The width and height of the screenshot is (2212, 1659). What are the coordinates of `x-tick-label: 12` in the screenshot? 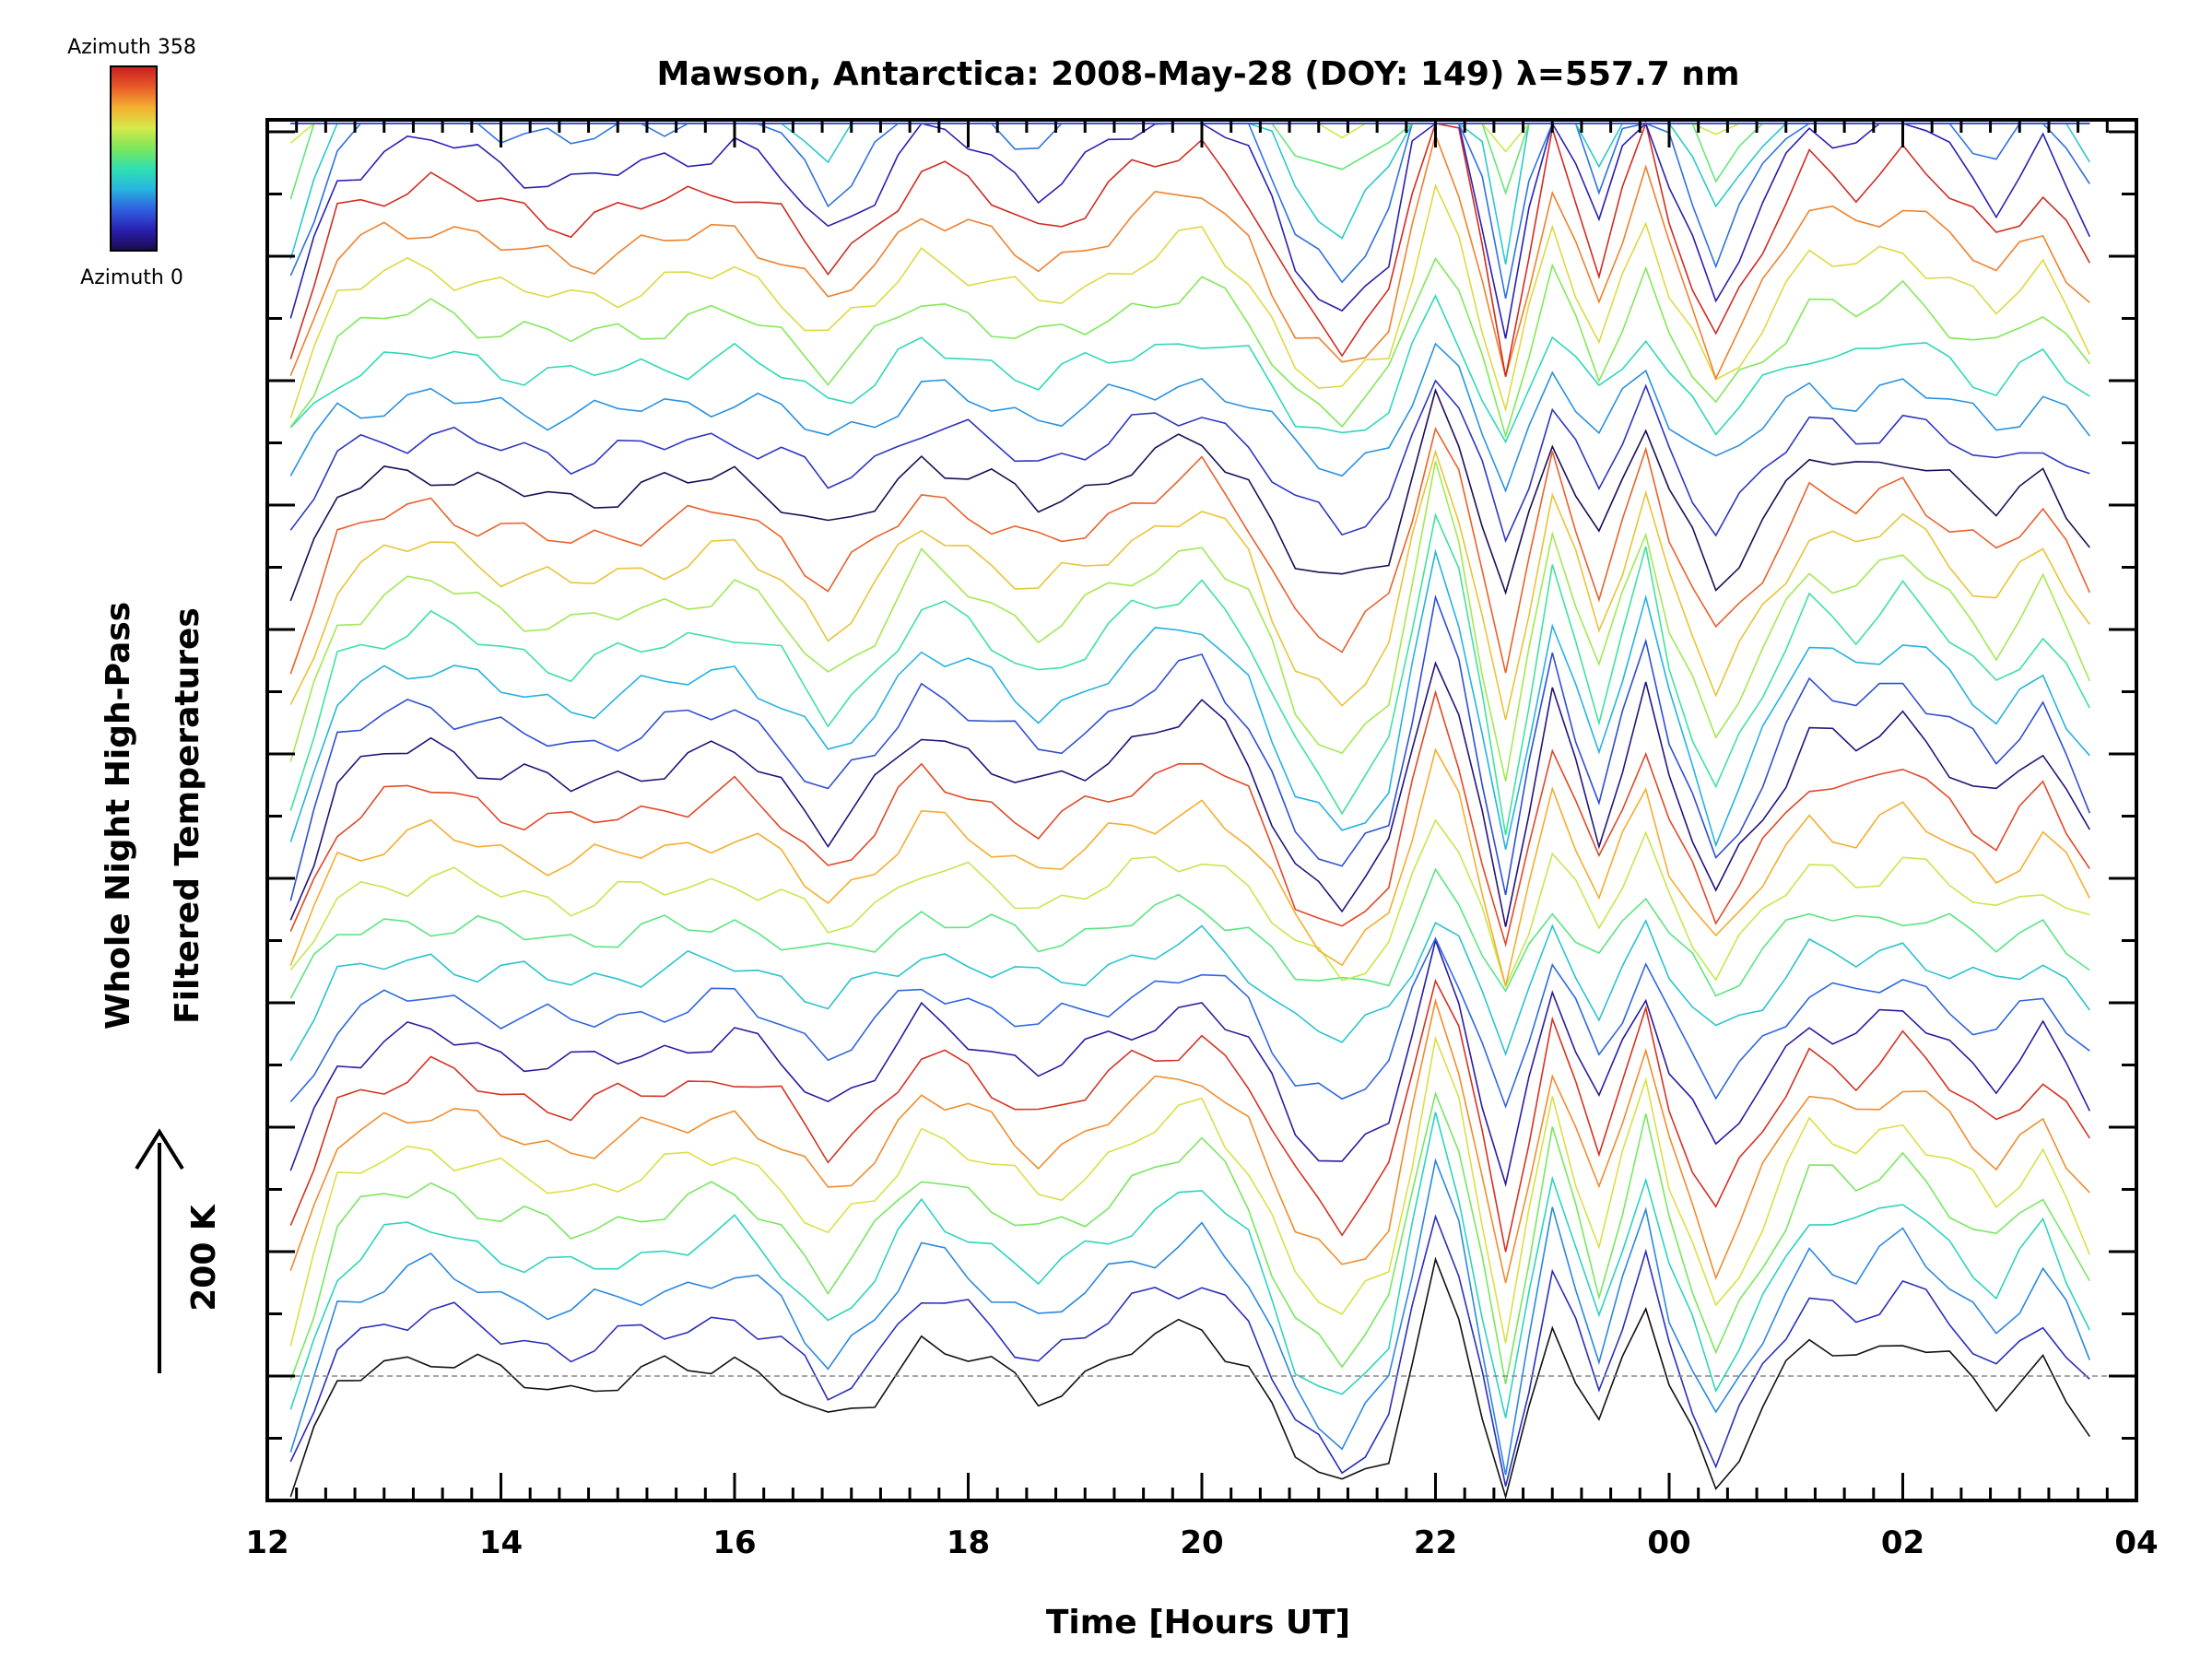 It's located at (266, 1542).